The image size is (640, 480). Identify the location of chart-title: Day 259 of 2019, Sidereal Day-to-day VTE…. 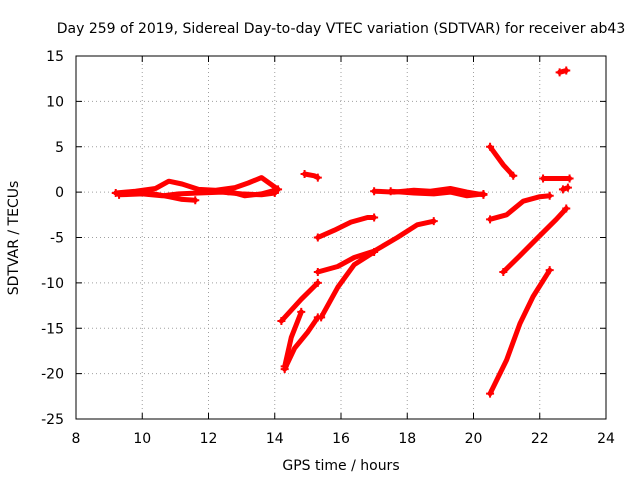
(341, 29).